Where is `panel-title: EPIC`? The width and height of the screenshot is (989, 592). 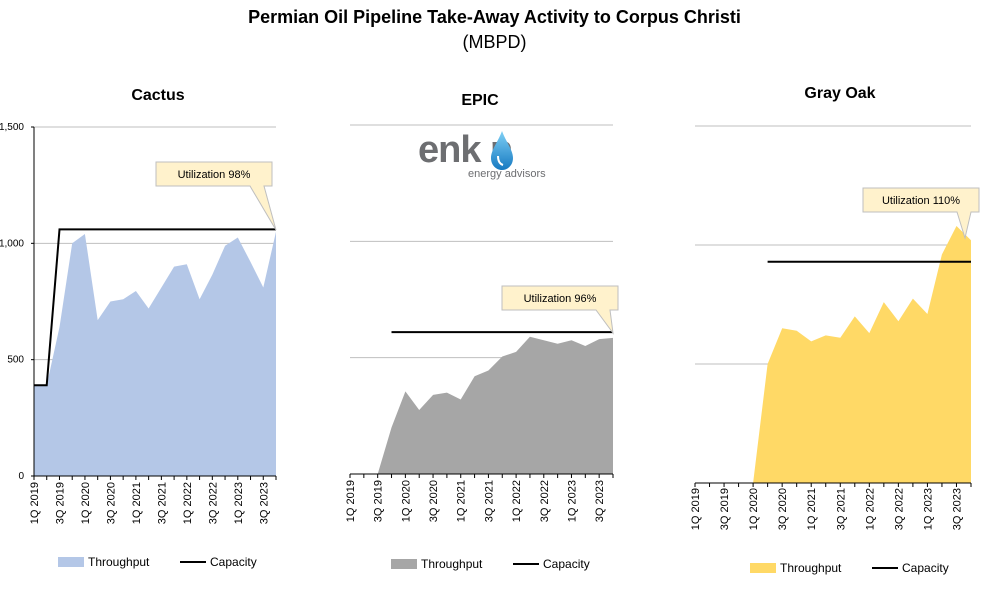
panel-title: EPIC is located at coordinates (480, 100).